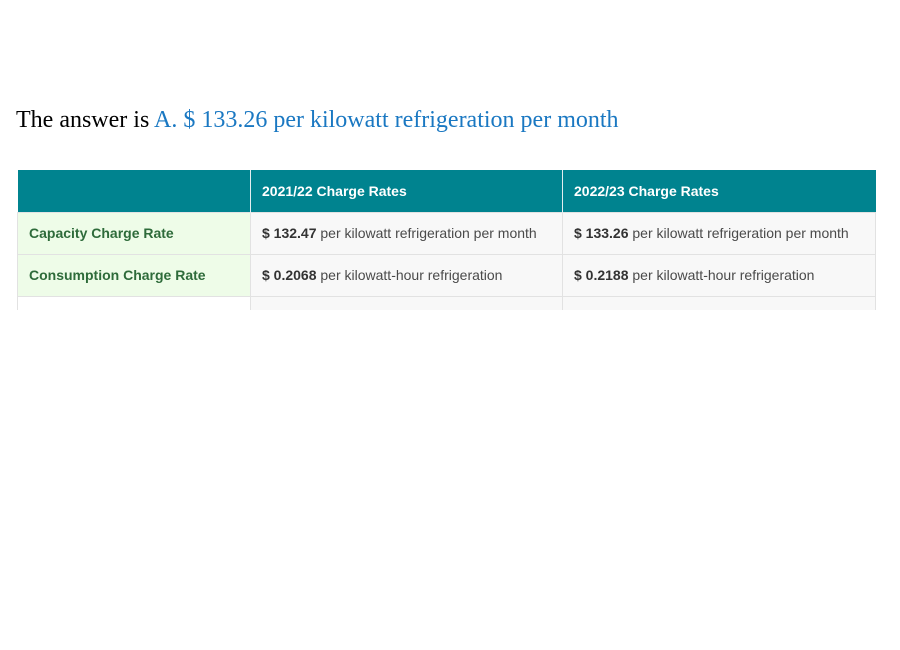 Image resolution: width=900 pixels, height=650 pixels. I want to click on table-row-empty, so click(446, 302).